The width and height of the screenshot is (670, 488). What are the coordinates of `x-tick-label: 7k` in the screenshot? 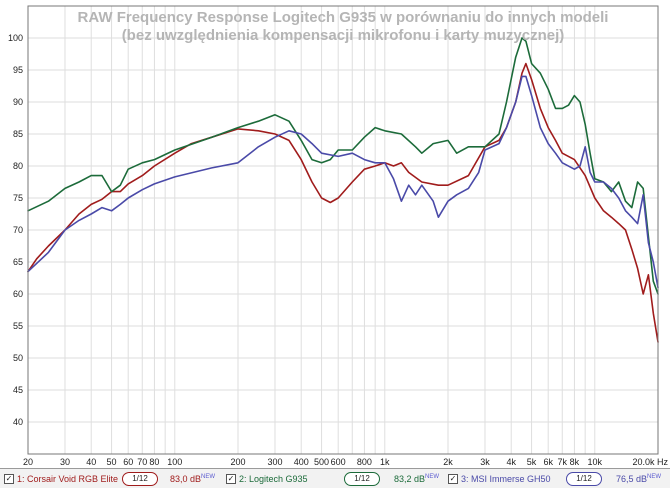 It's located at (562, 462).